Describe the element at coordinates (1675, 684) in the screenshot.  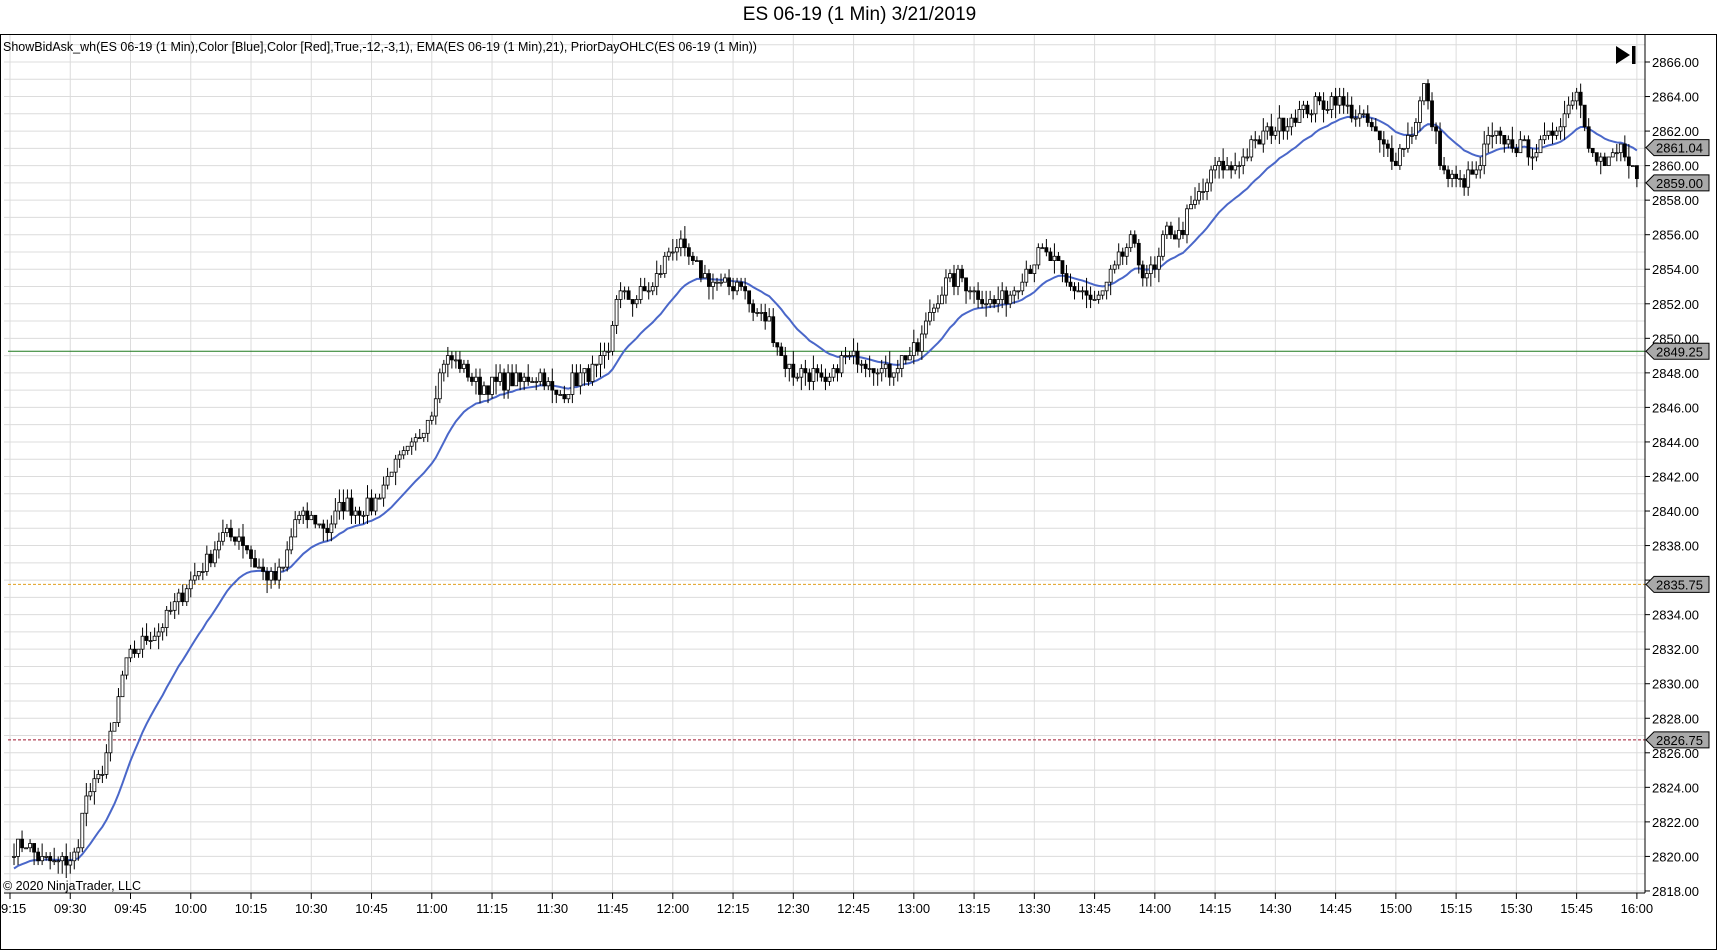
I see `price-tick-label: 2830.00` at that location.